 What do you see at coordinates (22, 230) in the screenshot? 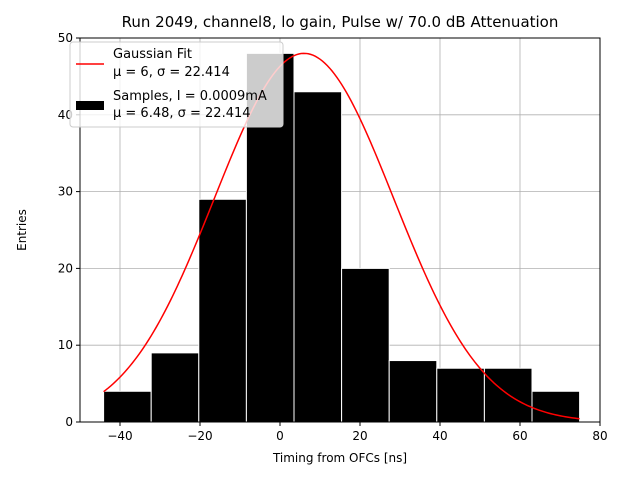
I see `y-axis-label: Entries` at bounding box center [22, 230].